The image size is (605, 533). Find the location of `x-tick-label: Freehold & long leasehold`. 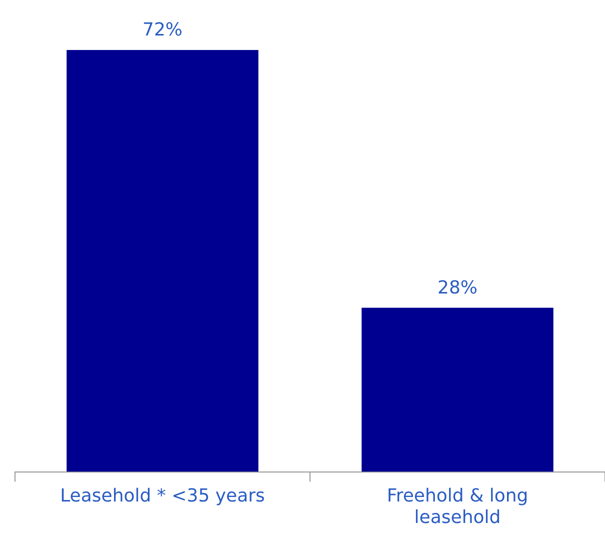

x-tick-label: Freehold & long leasehold is located at coordinates (457, 506).